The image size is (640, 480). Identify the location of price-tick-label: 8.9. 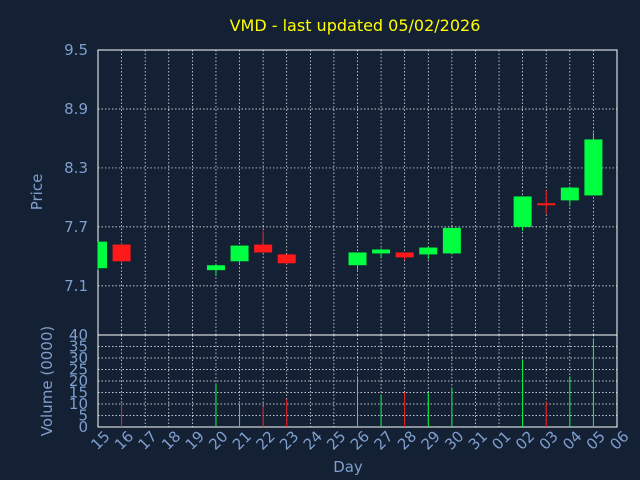
(76, 109).